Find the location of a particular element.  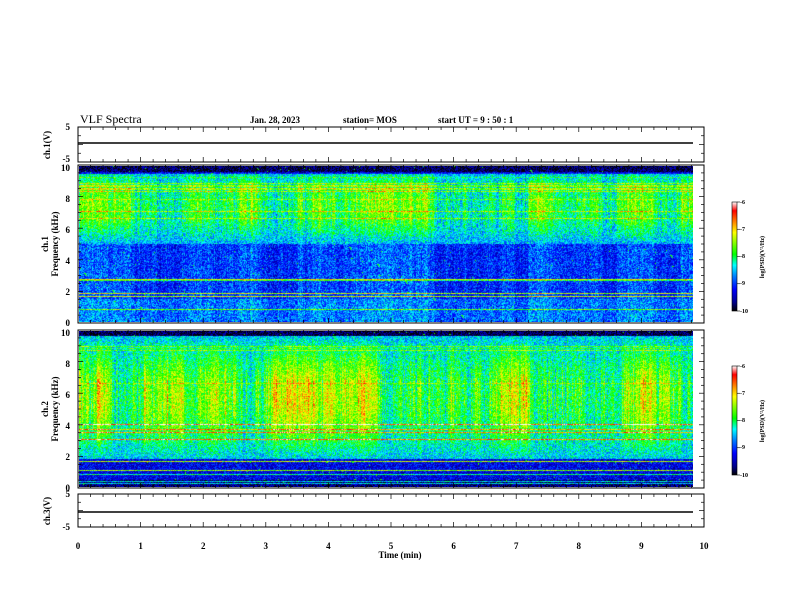

ch1-ytick-6: 6 is located at coordinates (68, 230).